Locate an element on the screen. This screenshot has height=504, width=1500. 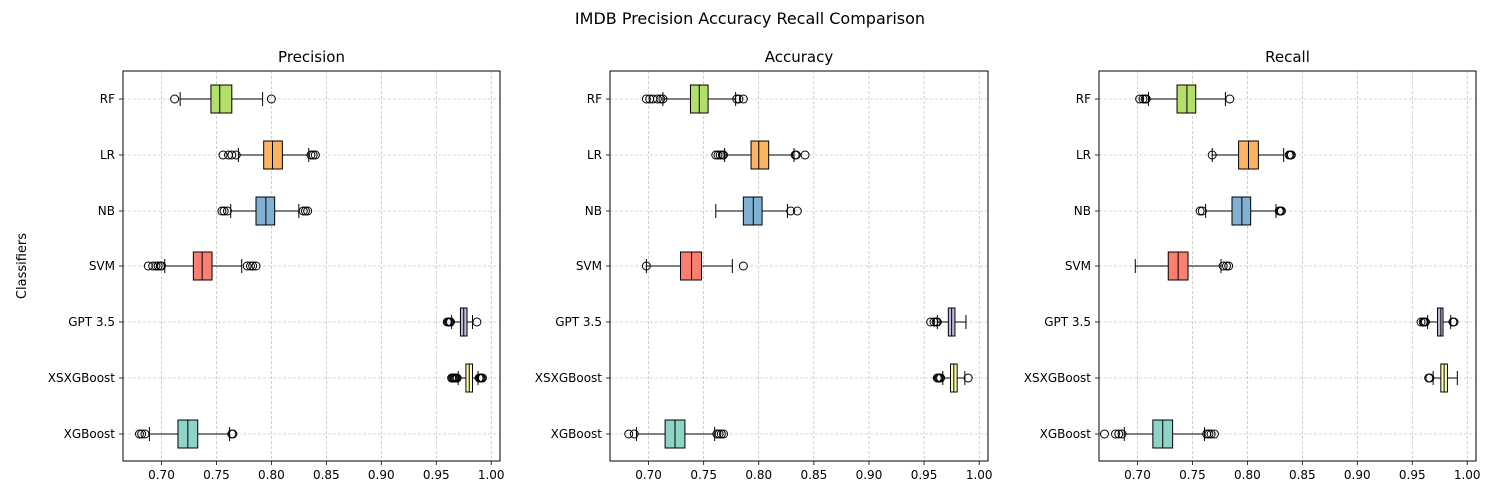
x-tick-label: 0.70 is located at coordinates (1137, 475).